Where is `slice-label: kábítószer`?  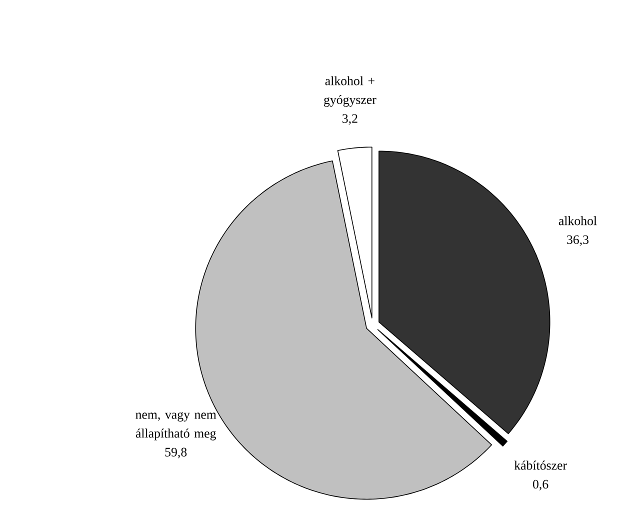
slice-label: kábítószer is located at coordinates (540, 465).